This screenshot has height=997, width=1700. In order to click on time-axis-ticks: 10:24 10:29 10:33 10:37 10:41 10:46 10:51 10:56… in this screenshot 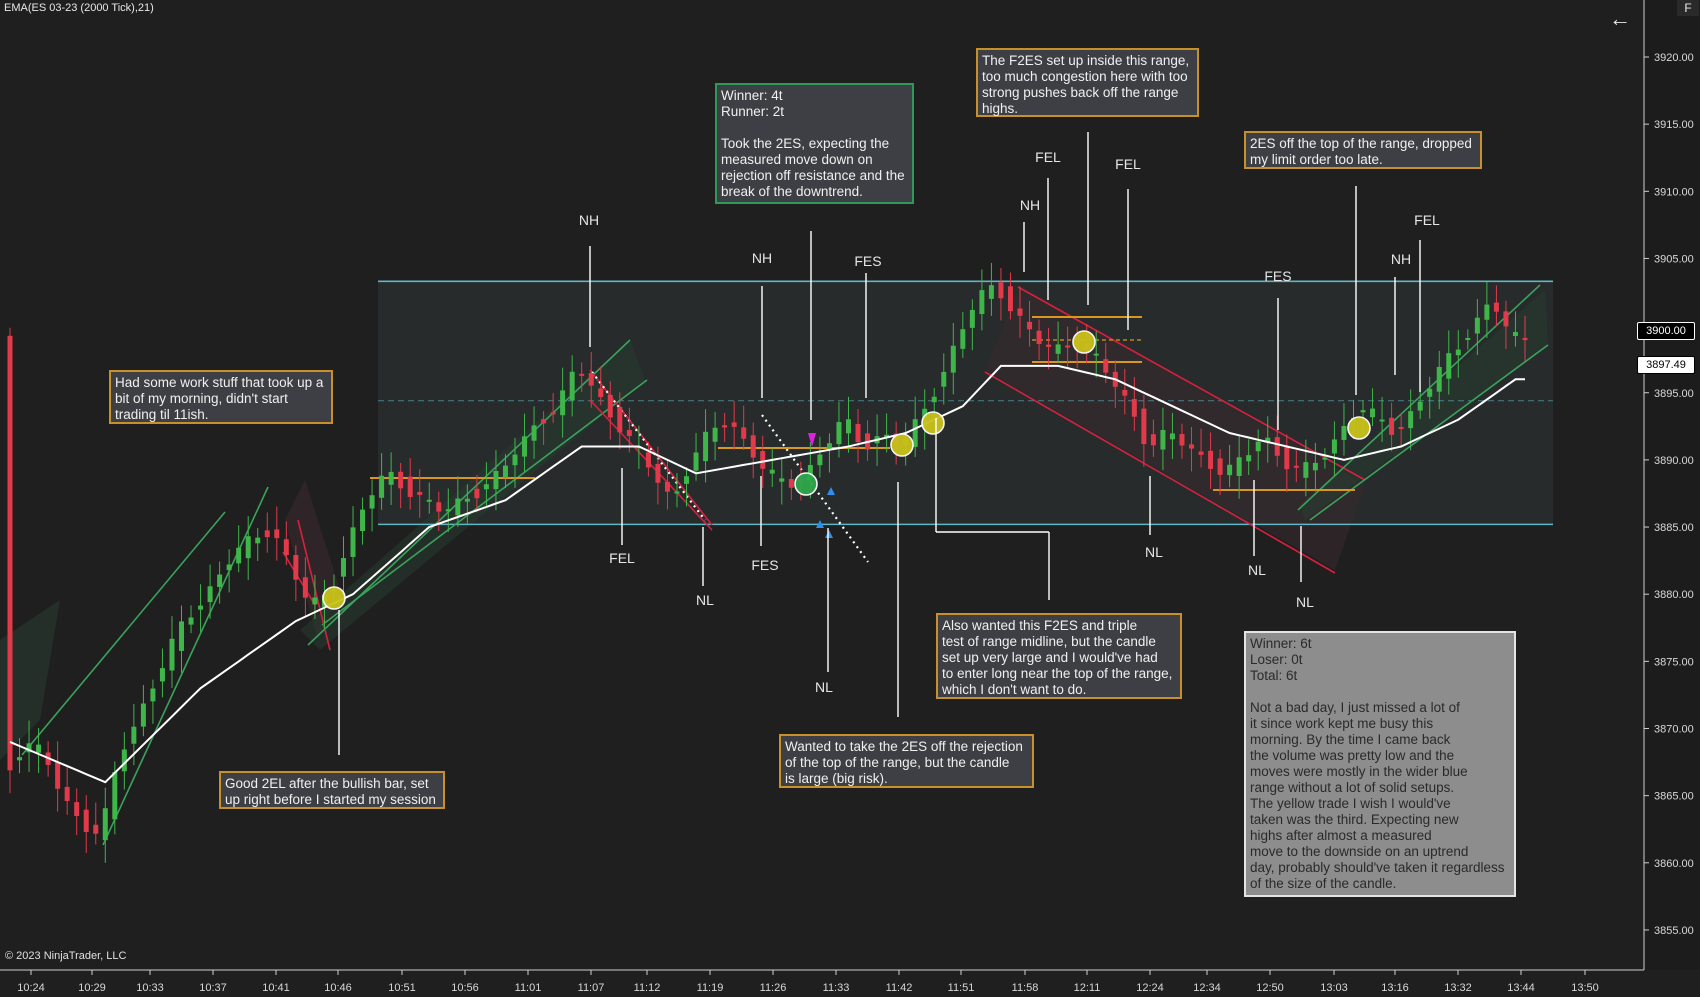, I will do `click(808, 982)`.